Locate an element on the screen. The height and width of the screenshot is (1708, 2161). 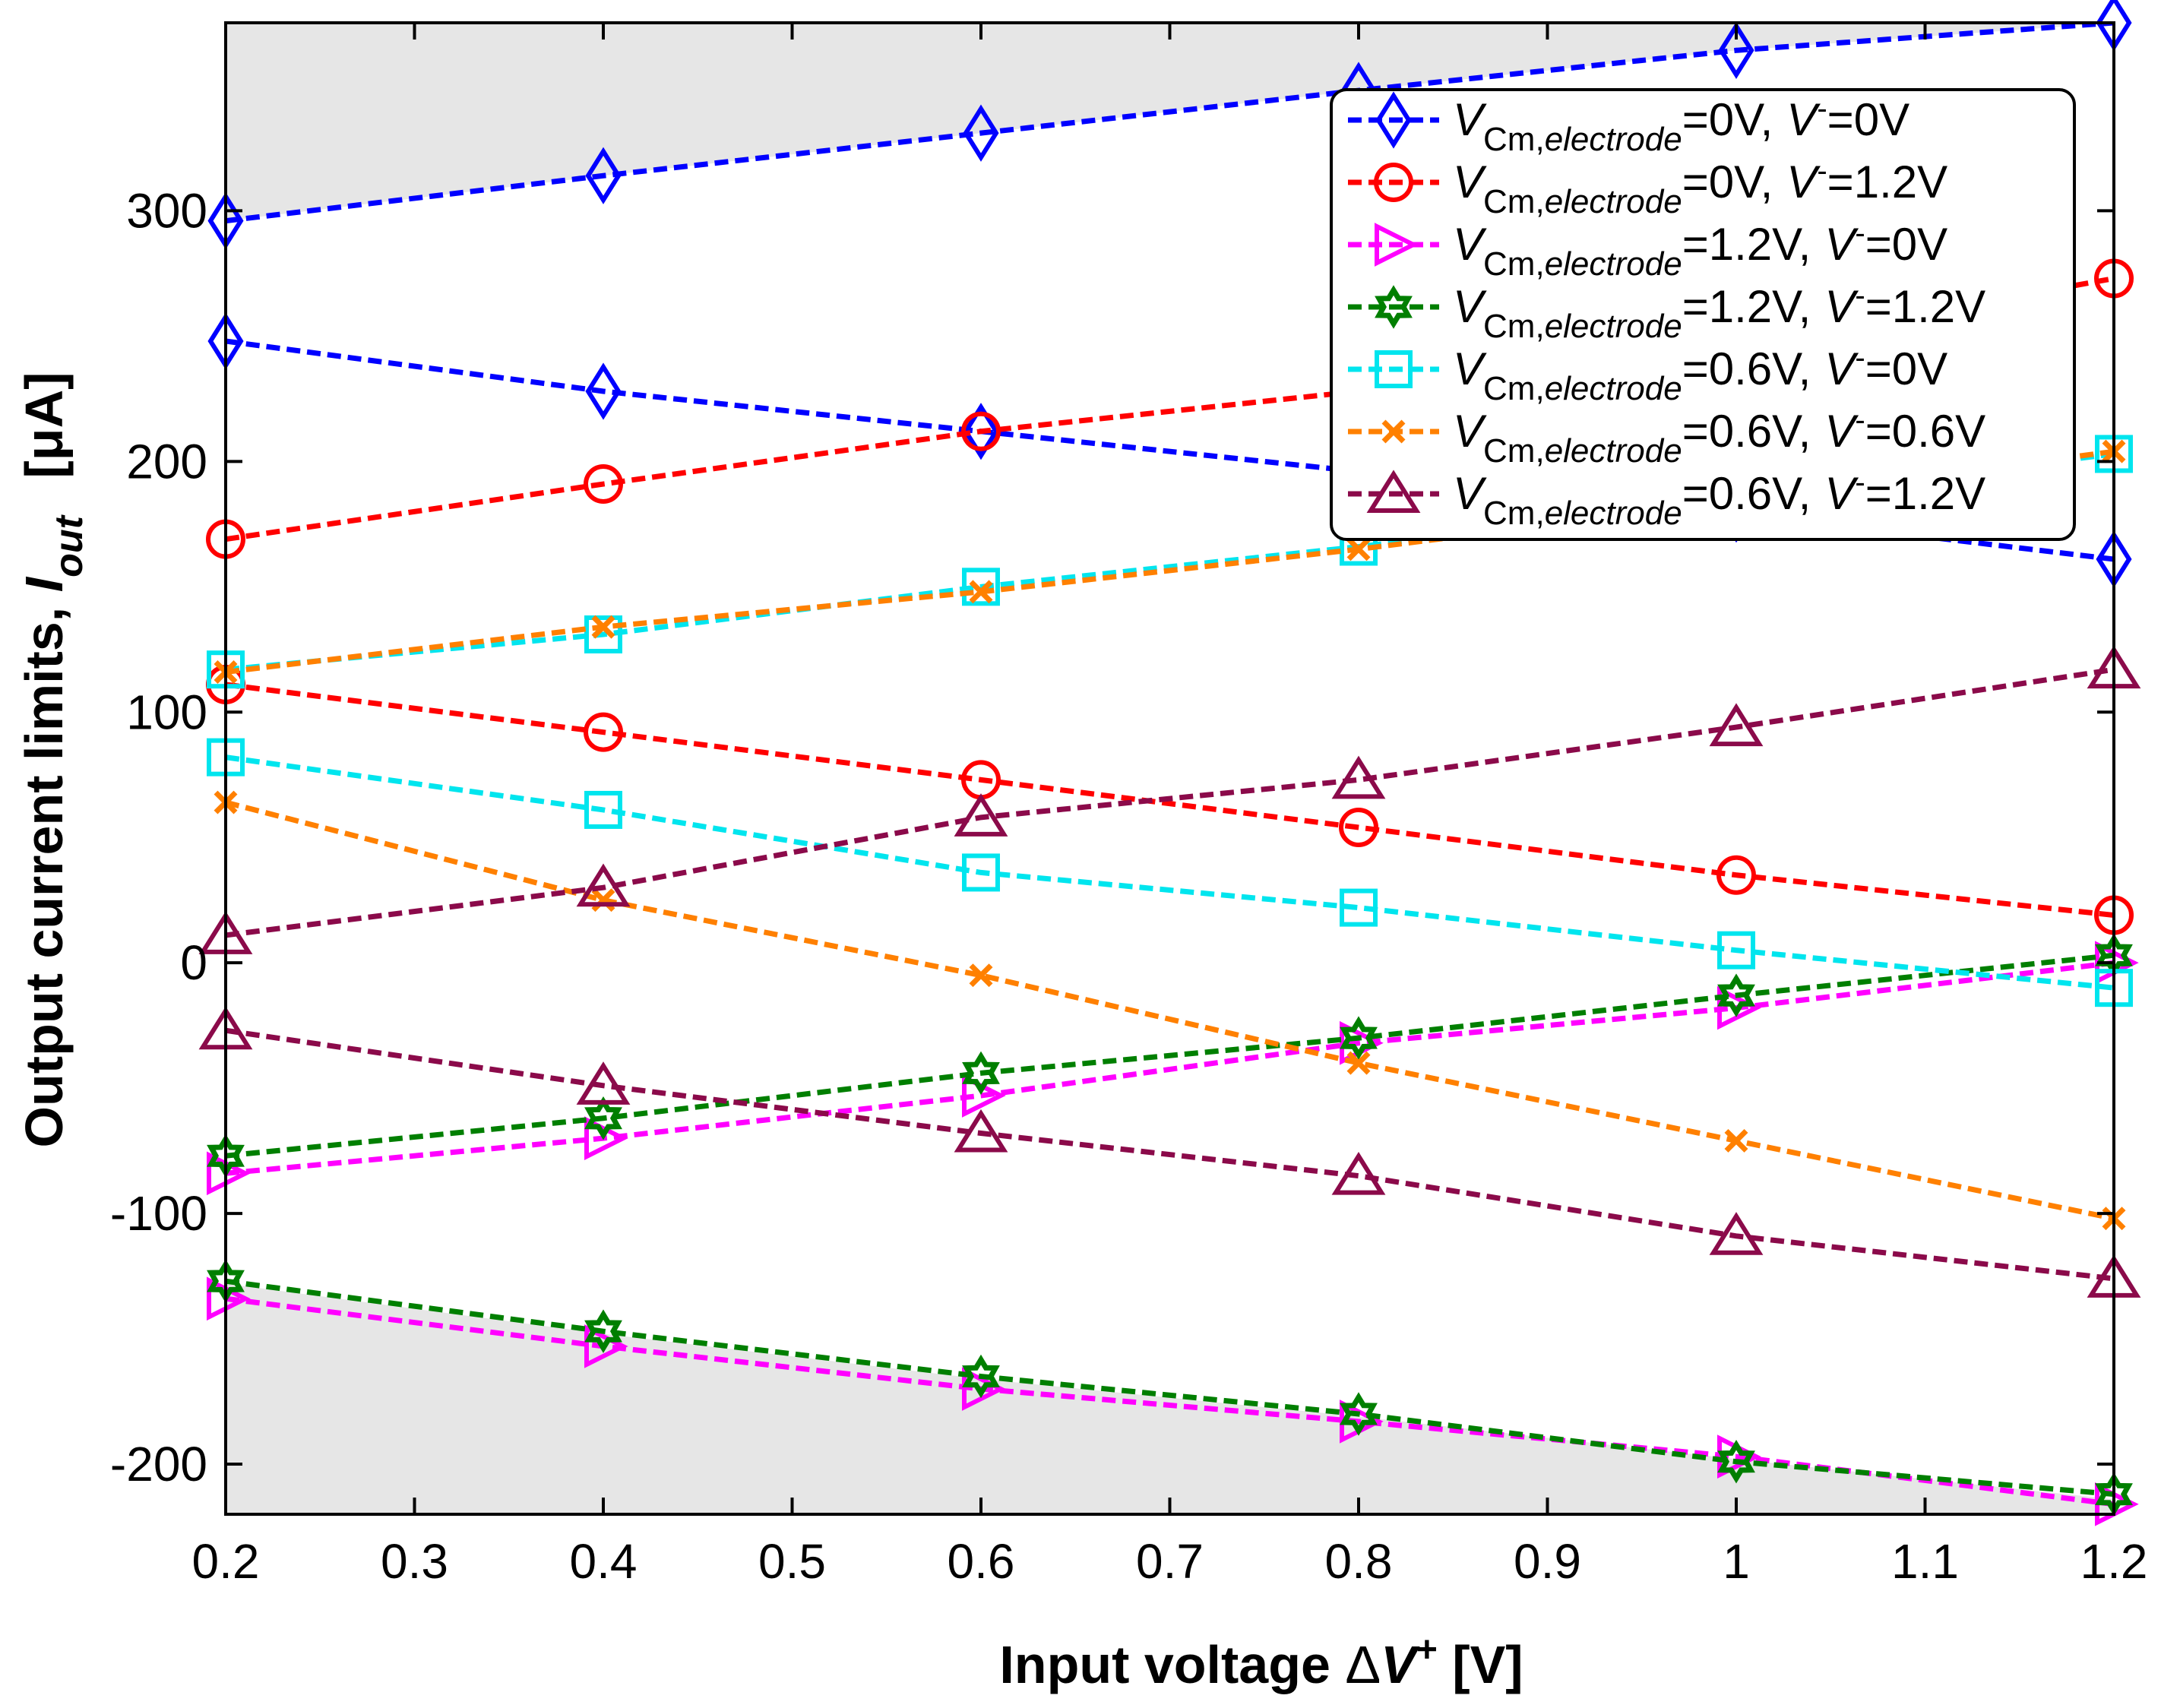
series-1-upper-line is located at coordinates (1170, 123).